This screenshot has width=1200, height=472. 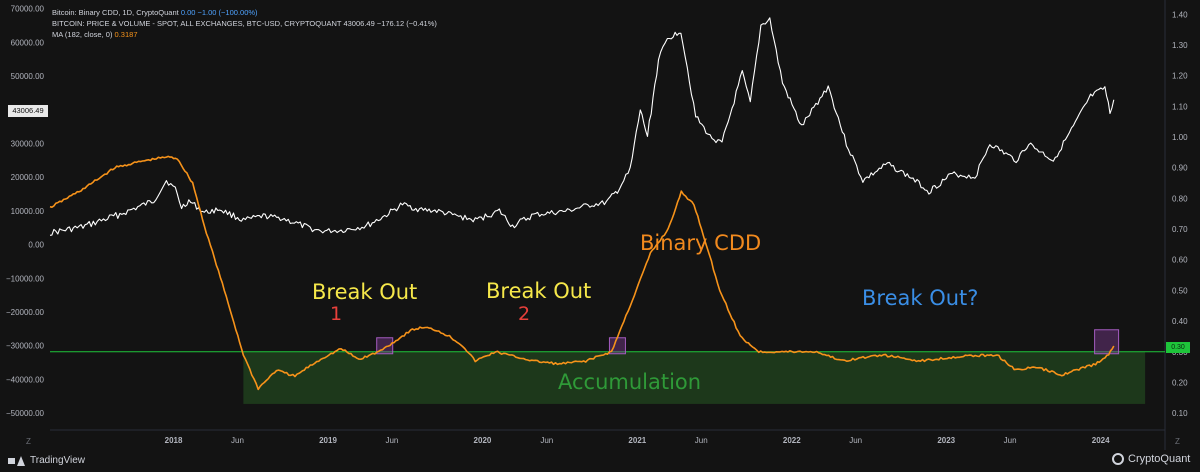 What do you see at coordinates (391, 440) in the screenshot?
I see `x-axis-tick-3: Jun` at bounding box center [391, 440].